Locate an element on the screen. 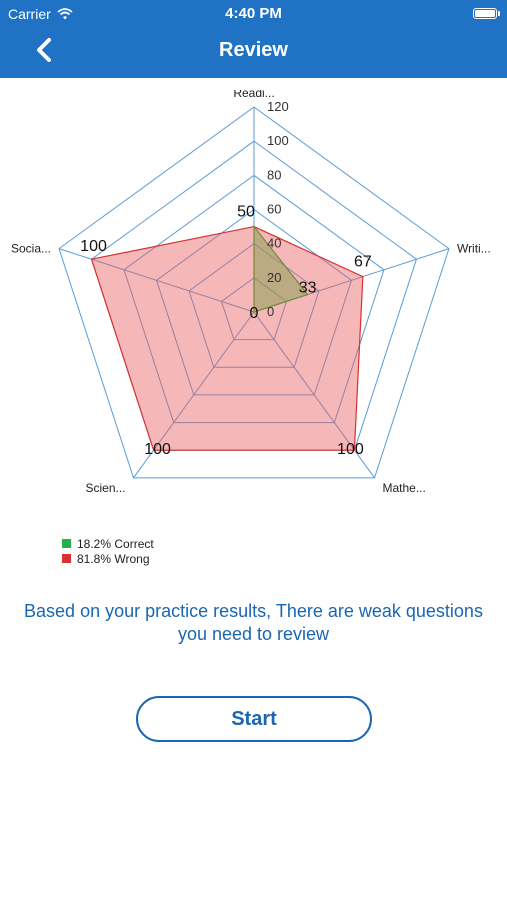  legend-item-correct: 18.2% Correct is located at coordinates (108, 543).